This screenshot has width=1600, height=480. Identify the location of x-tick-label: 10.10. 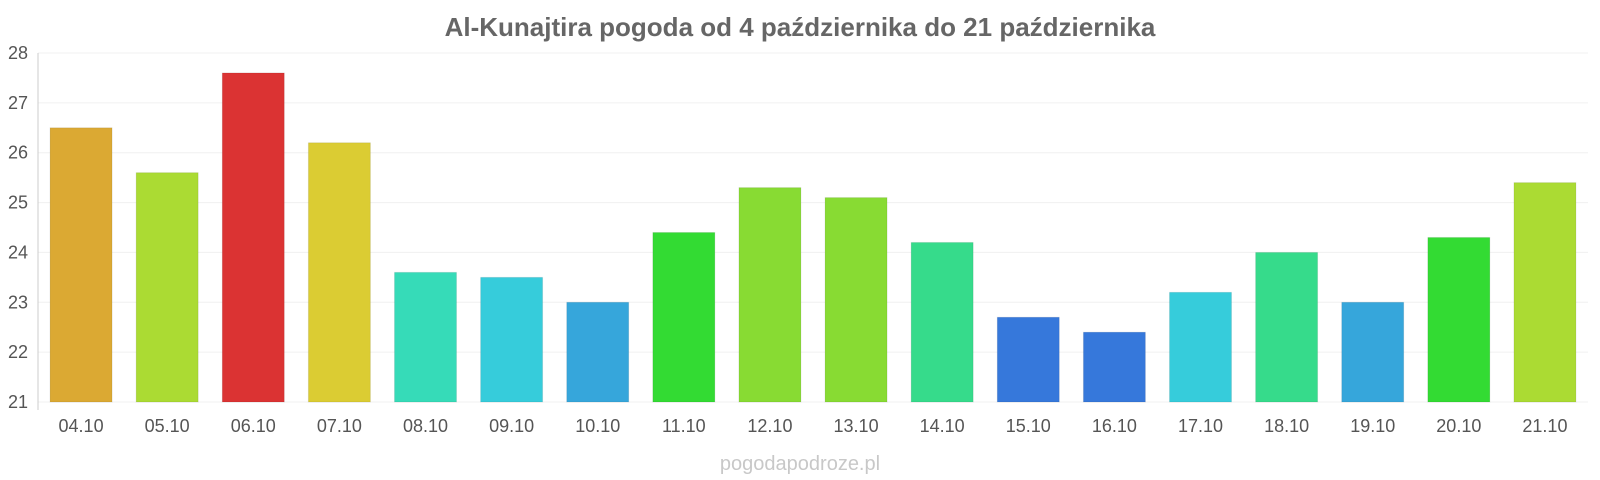
(597, 426).